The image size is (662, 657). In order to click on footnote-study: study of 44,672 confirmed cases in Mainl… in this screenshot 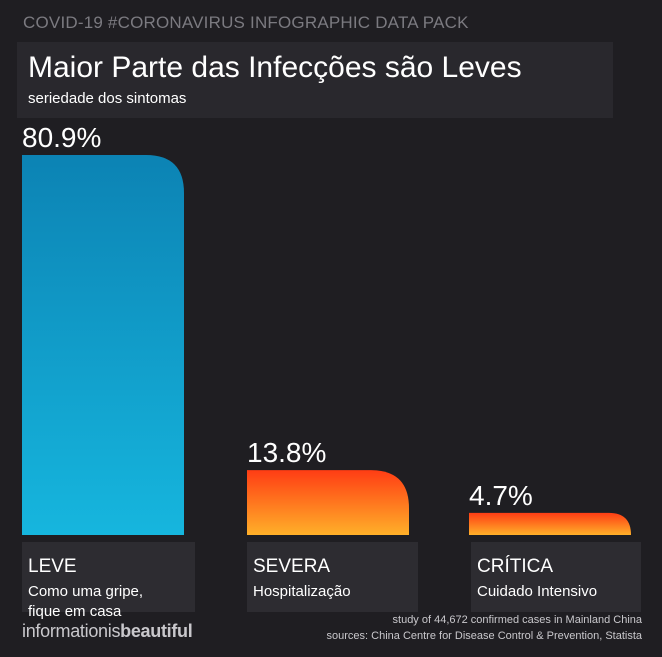, I will do `click(517, 620)`.